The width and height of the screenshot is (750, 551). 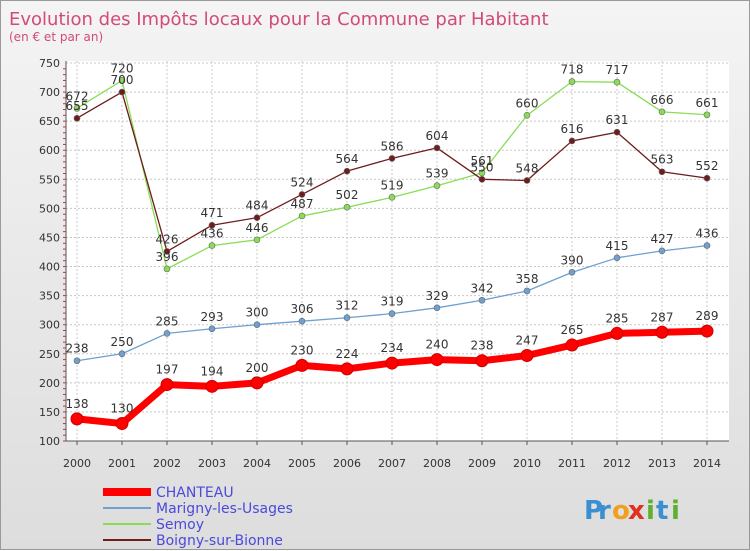 What do you see at coordinates (167, 257) in the screenshot?
I see `data-label-semoy: 396` at bounding box center [167, 257].